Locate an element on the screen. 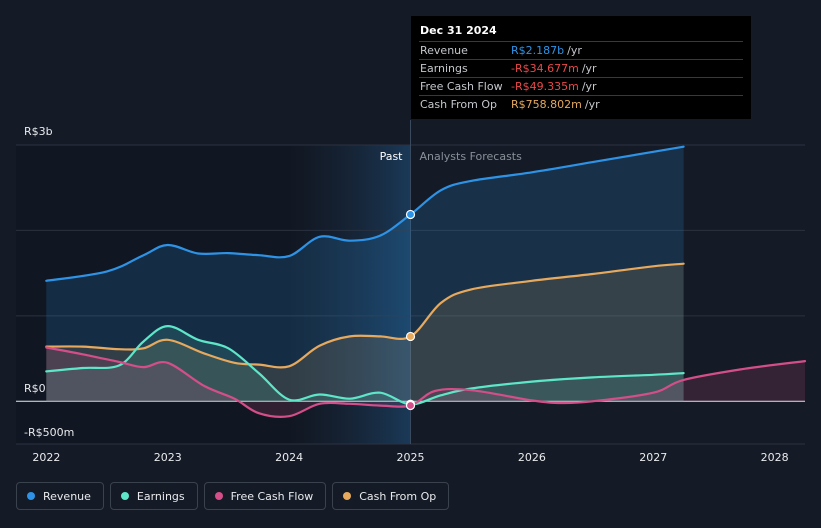  legend-item-free-cash-flow: Free Cash Flow is located at coordinates (265, 496).